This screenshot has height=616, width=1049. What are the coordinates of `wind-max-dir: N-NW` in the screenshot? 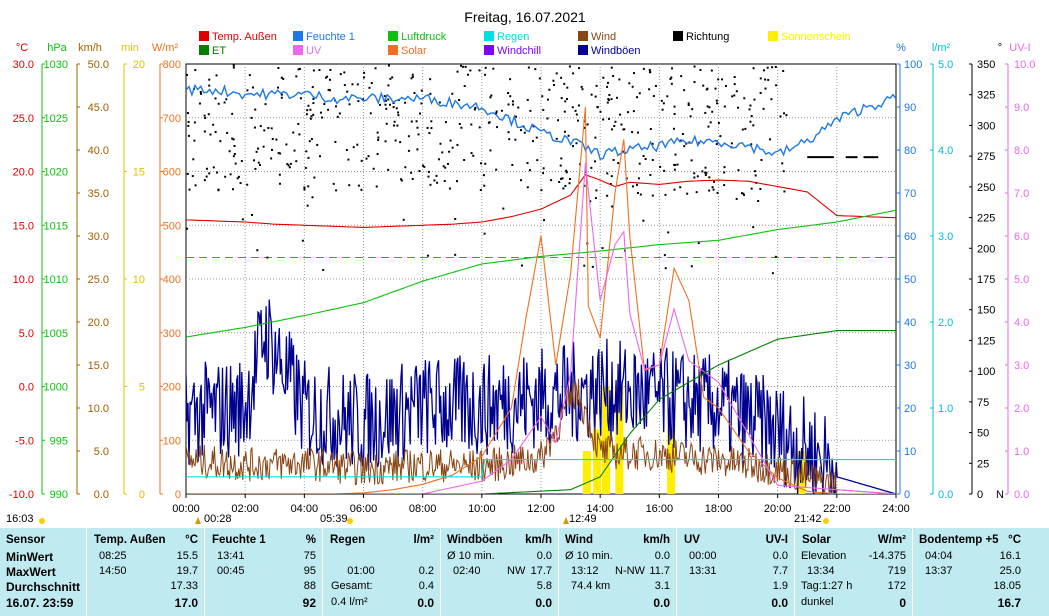 It's located at (630, 571).